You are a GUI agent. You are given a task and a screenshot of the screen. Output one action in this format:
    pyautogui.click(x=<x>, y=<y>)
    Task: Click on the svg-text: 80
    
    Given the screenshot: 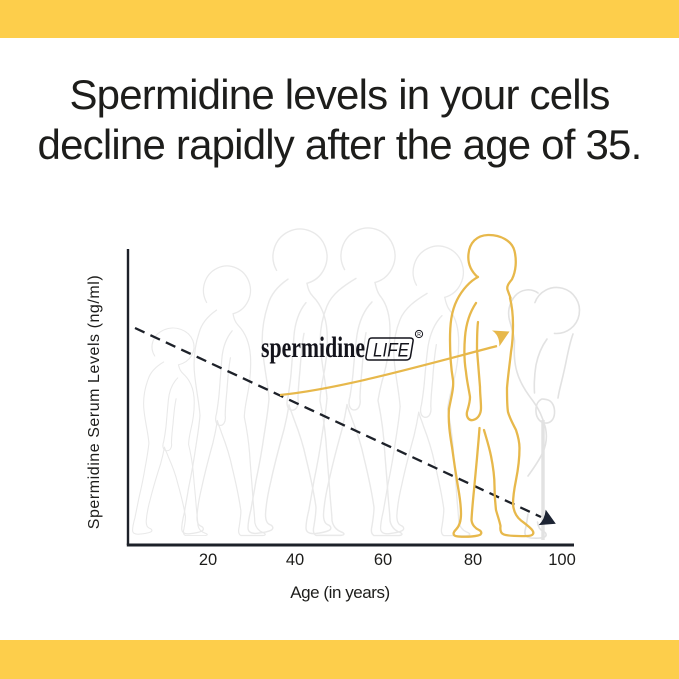 What is the action you would take?
    pyautogui.click(x=473, y=560)
    